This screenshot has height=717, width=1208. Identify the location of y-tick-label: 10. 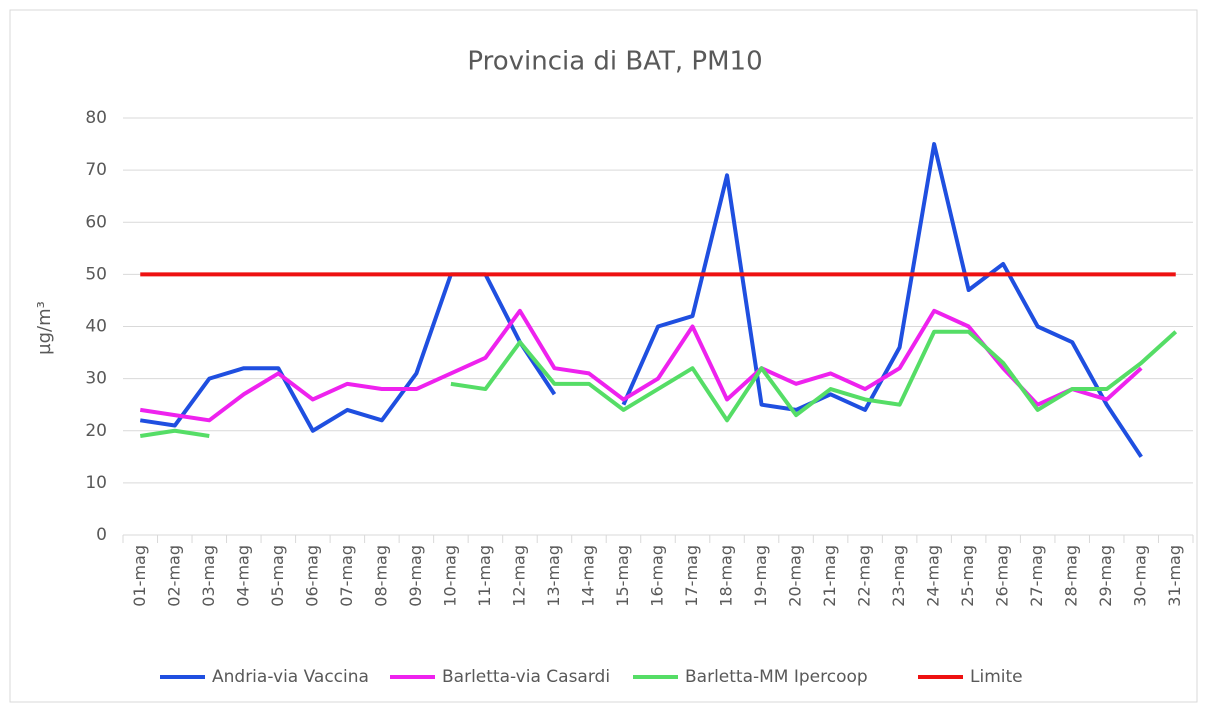
(96, 483).